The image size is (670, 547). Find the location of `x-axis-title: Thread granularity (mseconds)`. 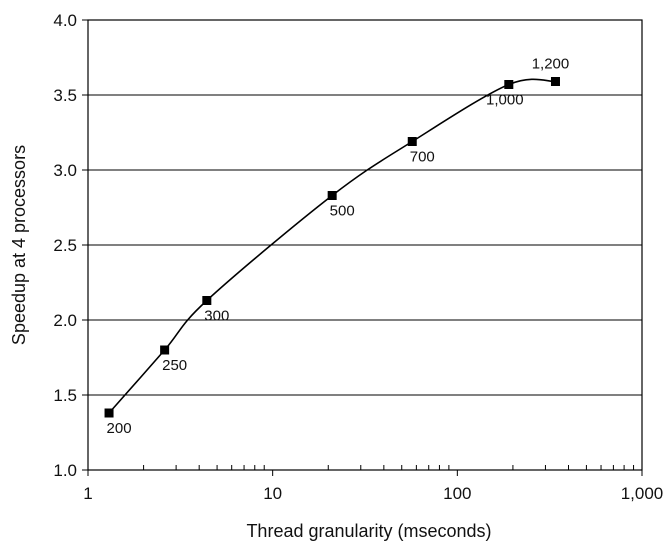

x-axis-title: Thread granularity (mseconds) is located at coordinates (368, 531).